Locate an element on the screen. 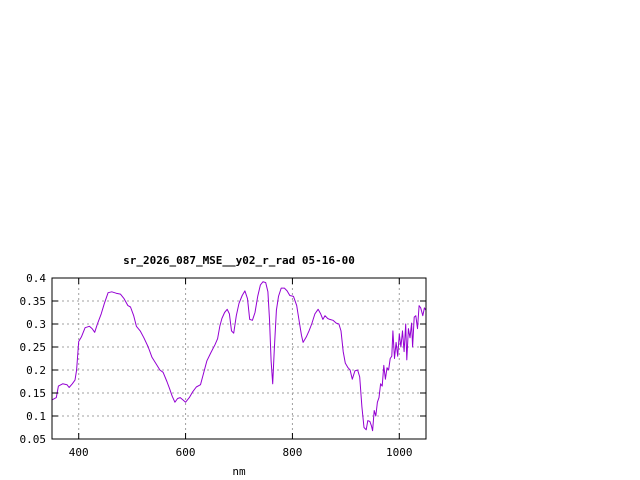 This screenshot has height=480, width=640. y-tick-label: 0.4 is located at coordinates (36, 278).